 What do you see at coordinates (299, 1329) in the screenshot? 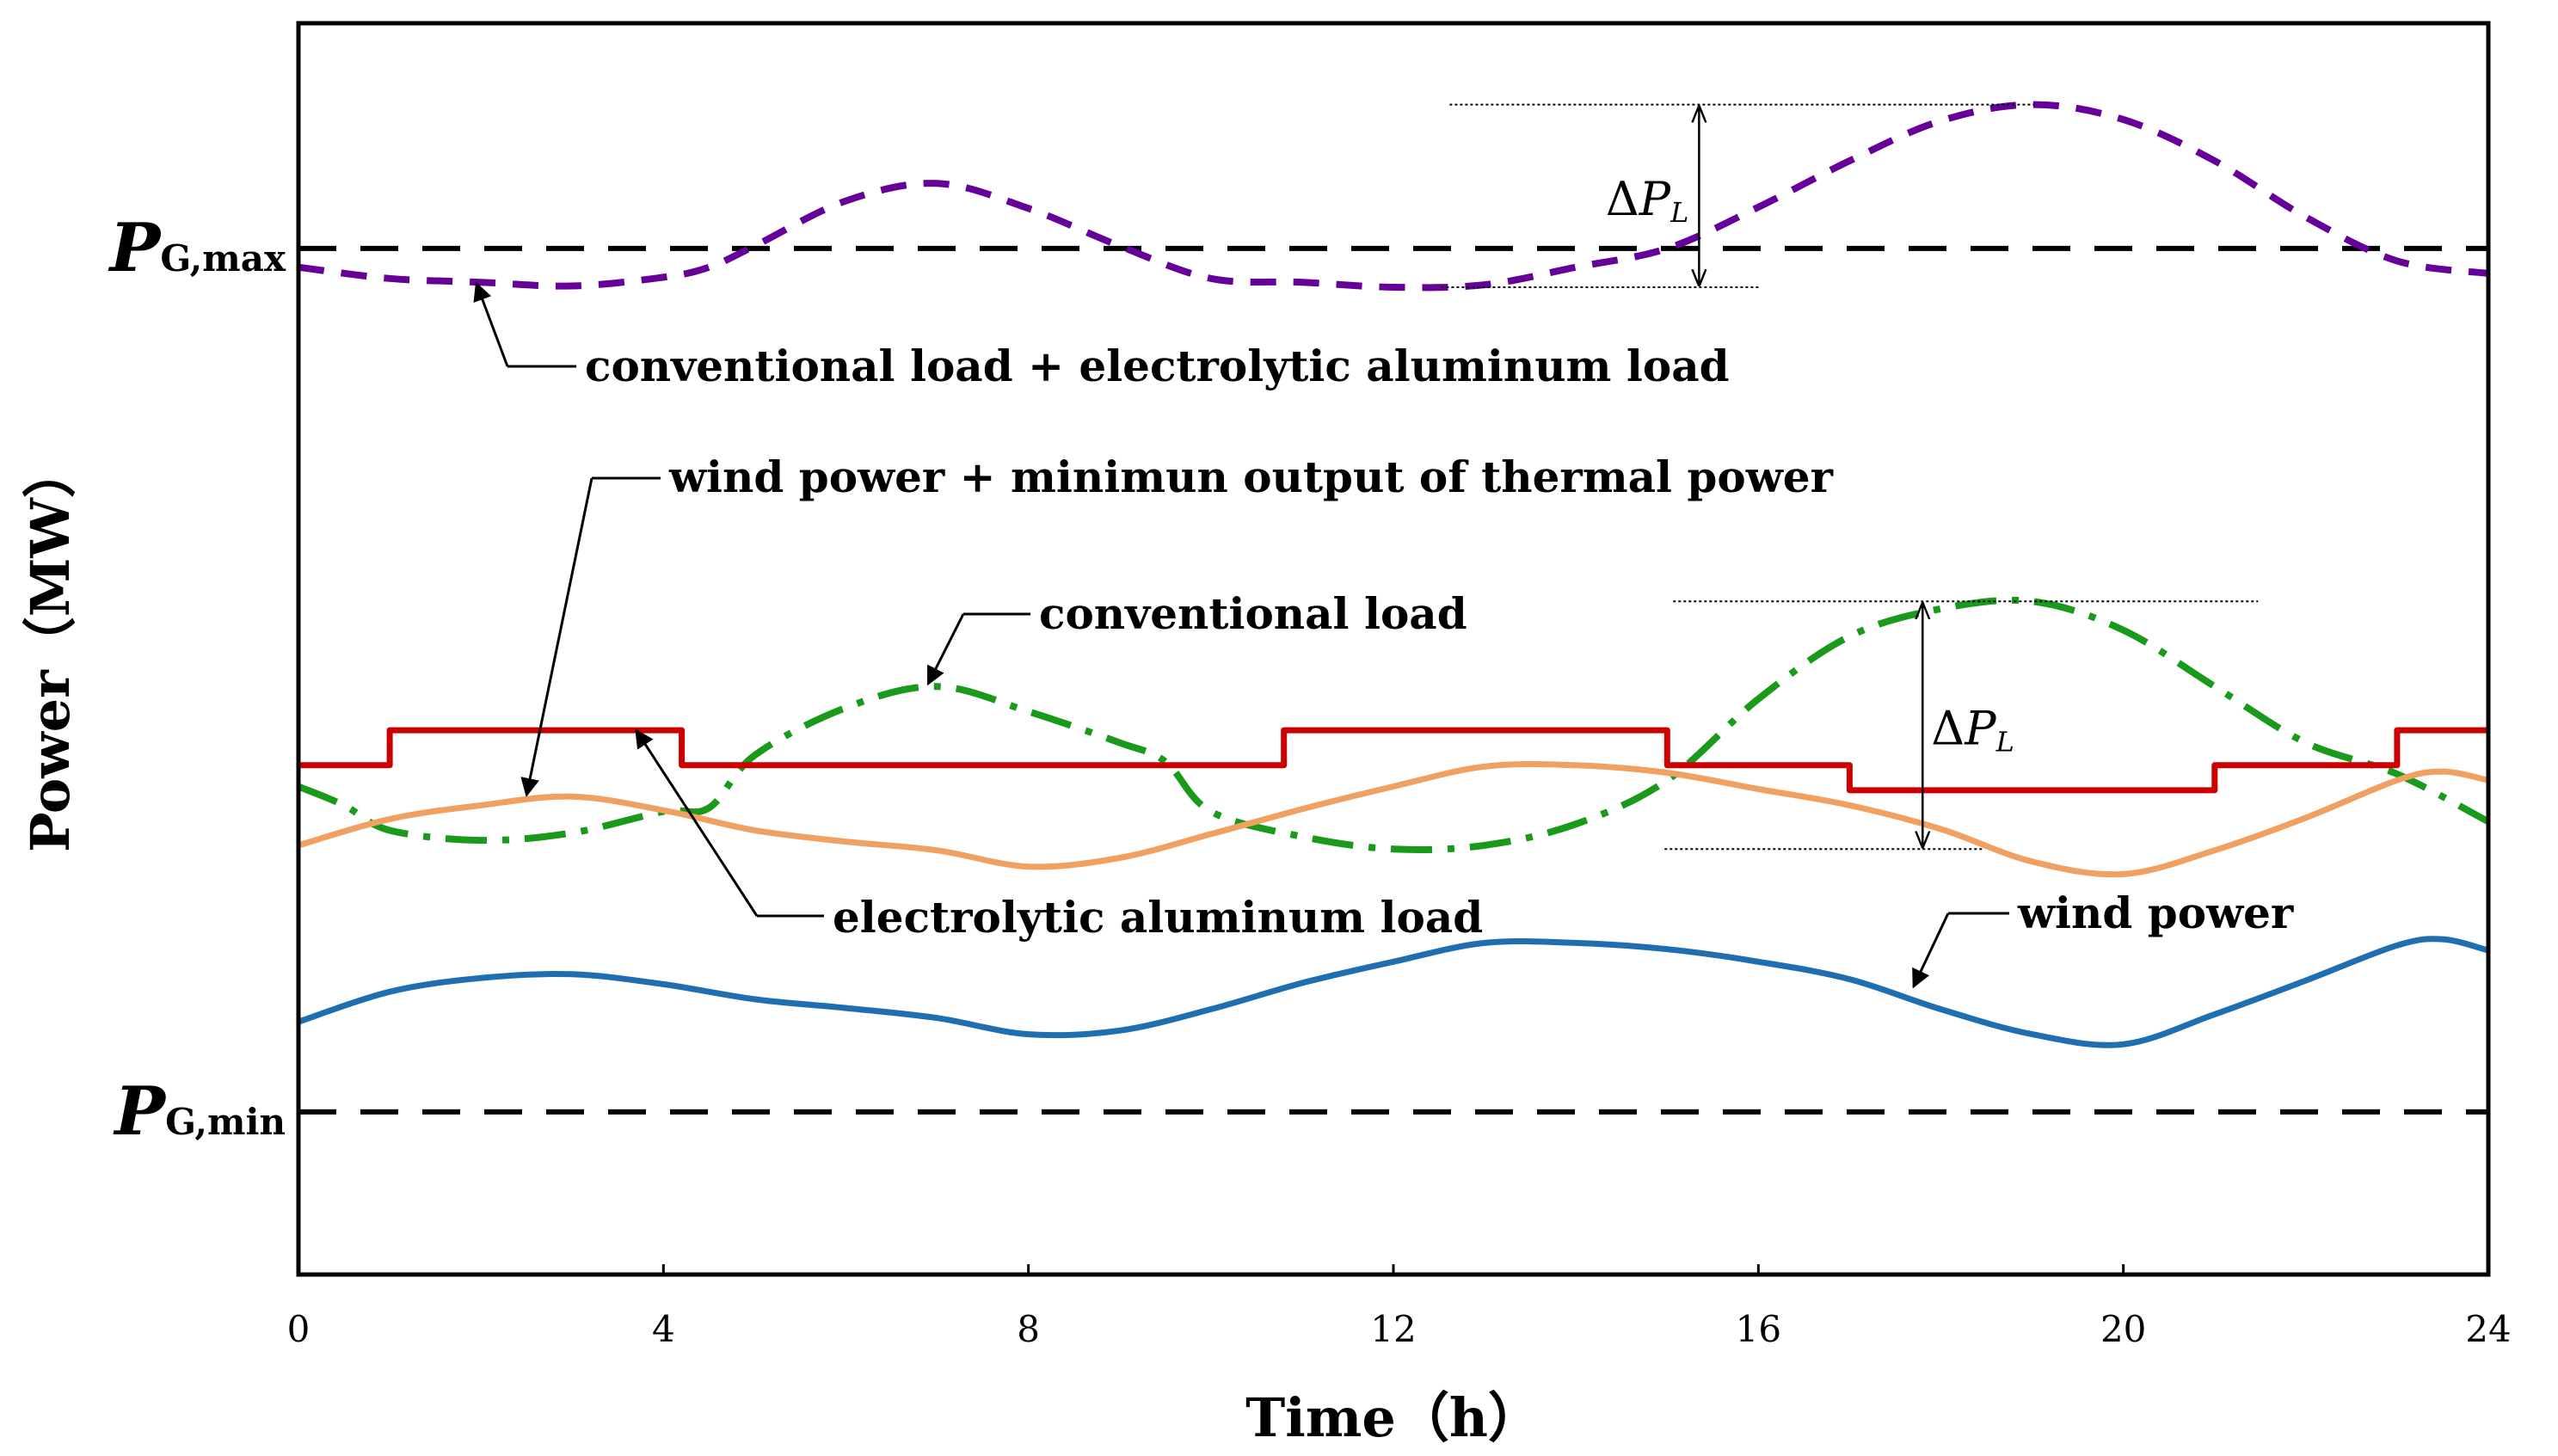
I see `x-tick-label-0: 0` at bounding box center [299, 1329].